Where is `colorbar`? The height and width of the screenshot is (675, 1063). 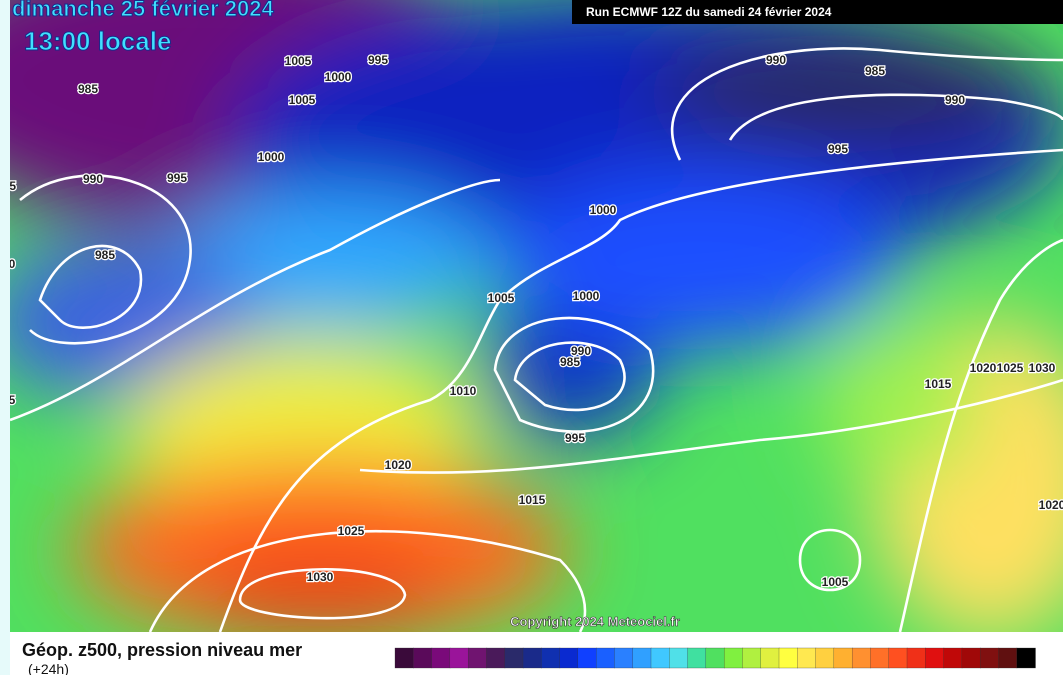 colorbar is located at coordinates (715, 658).